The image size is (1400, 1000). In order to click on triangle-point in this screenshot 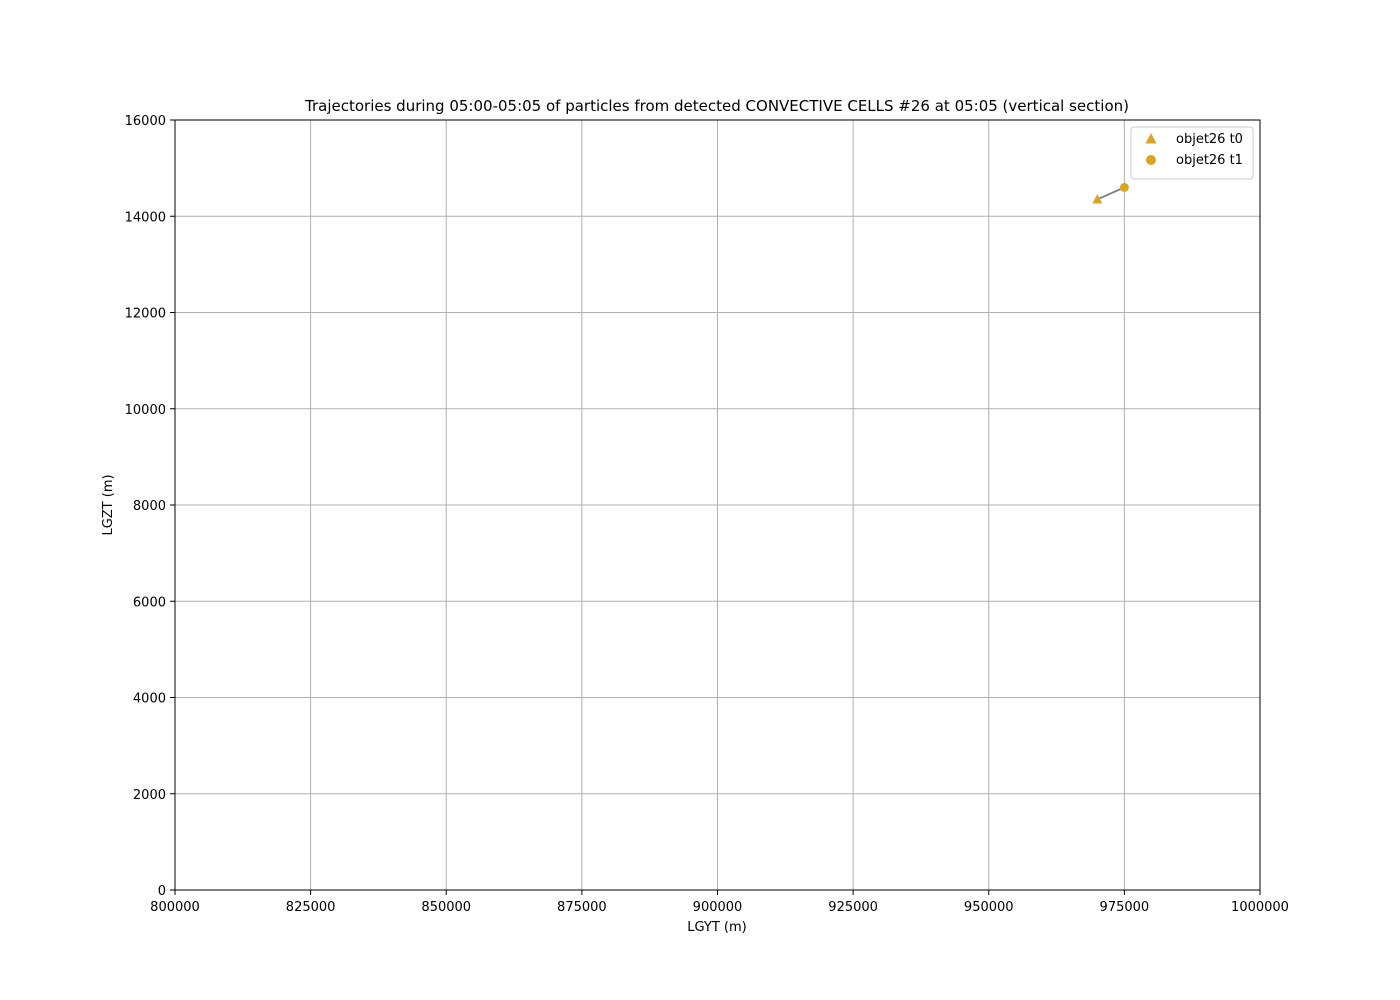, I will do `click(1097, 199)`.